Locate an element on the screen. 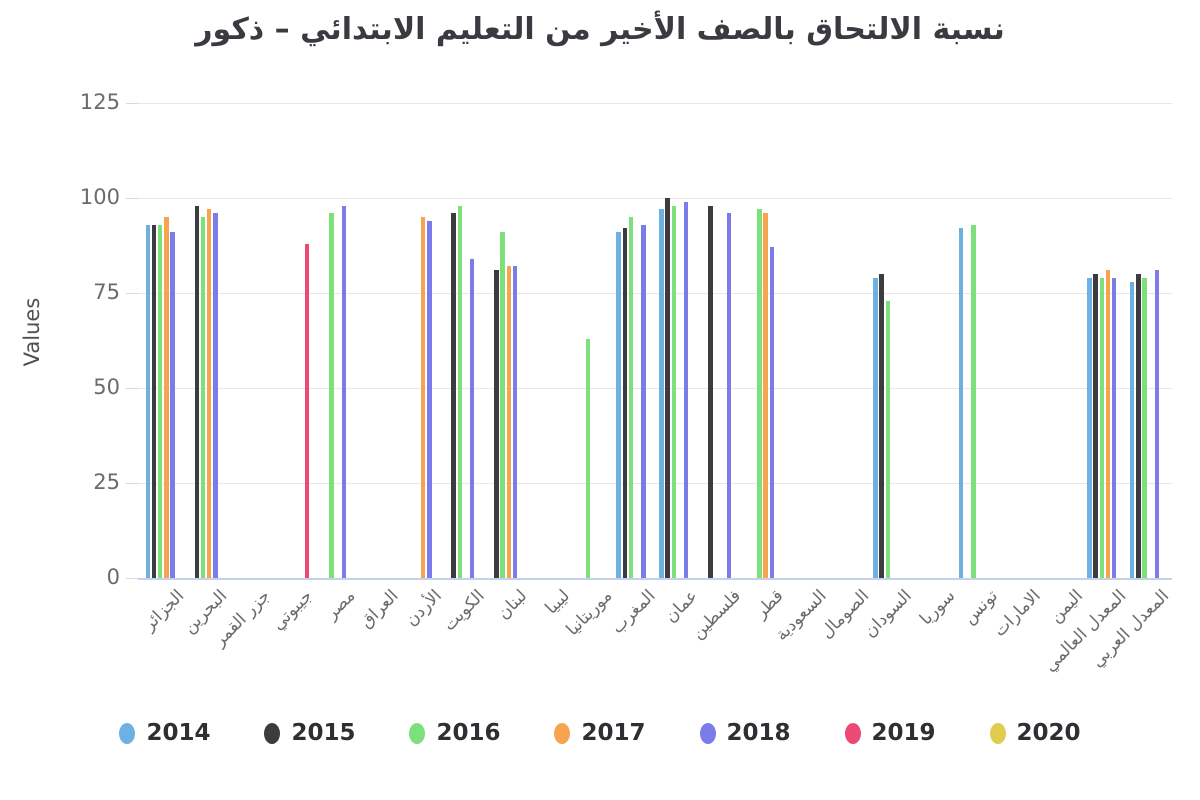 This screenshot has width=1200, height=800. legend-item-2016: 2016 is located at coordinates (454, 733).